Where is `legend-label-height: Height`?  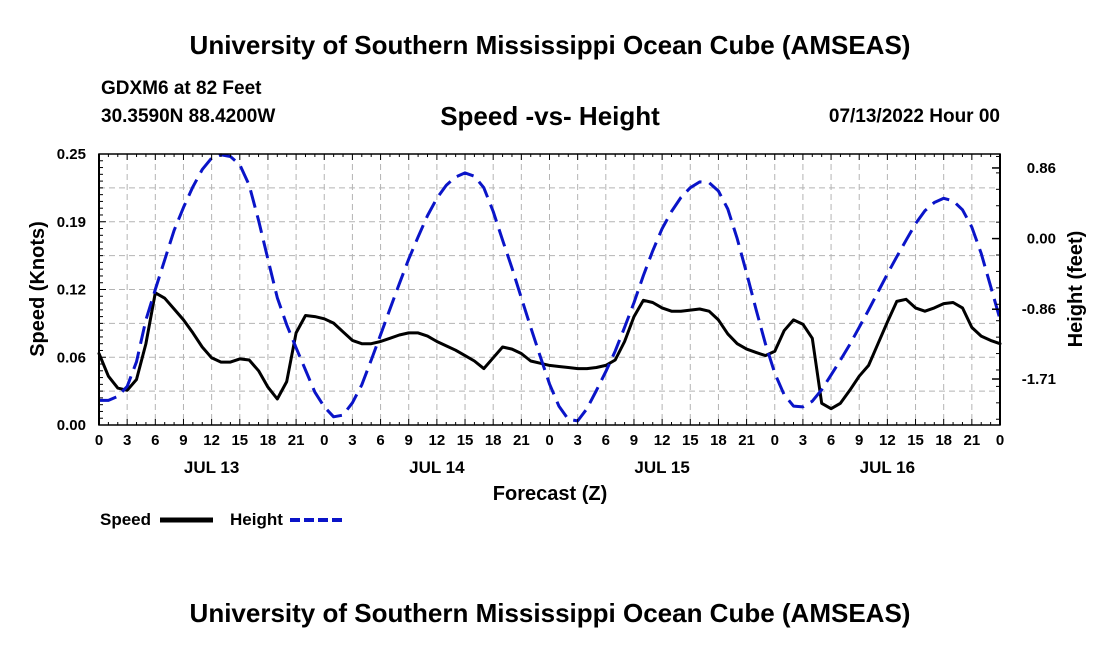 legend-label-height: Height is located at coordinates (256, 519).